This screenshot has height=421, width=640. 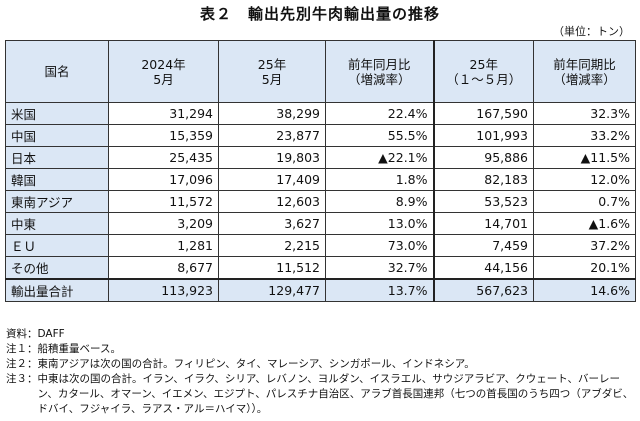 I want to click on value-2025-ytd: 167,590, so click(x=483, y=113).